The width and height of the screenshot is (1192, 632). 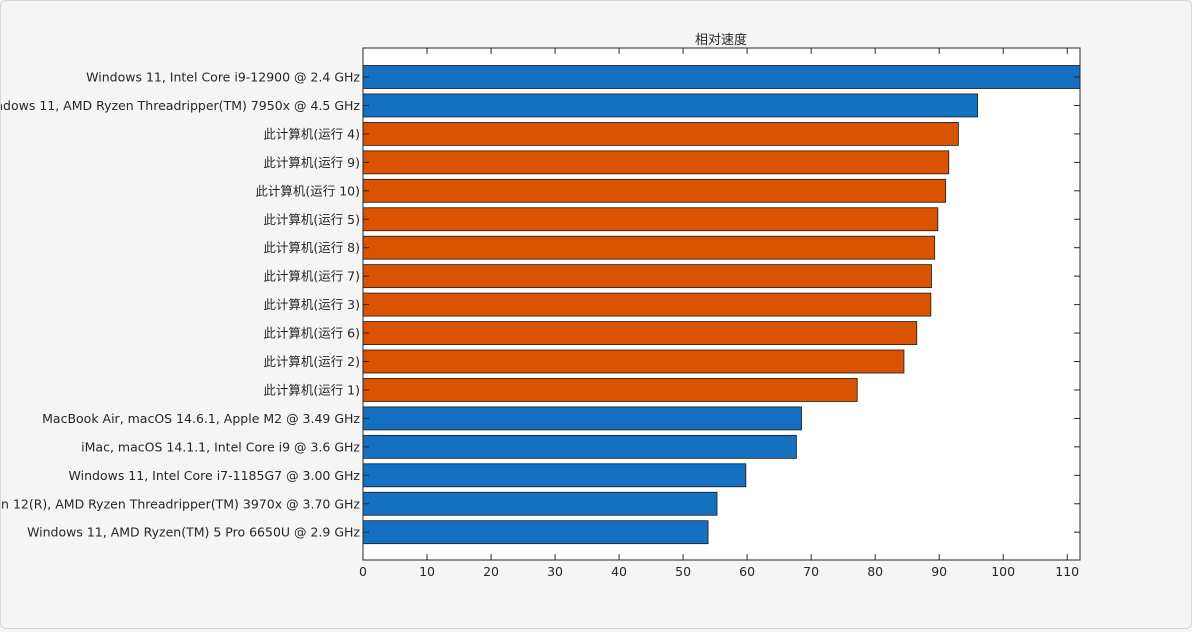 What do you see at coordinates (311, 333) in the screenshot?
I see `category-label: 此计算机(运行 6)` at bounding box center [311, 333].